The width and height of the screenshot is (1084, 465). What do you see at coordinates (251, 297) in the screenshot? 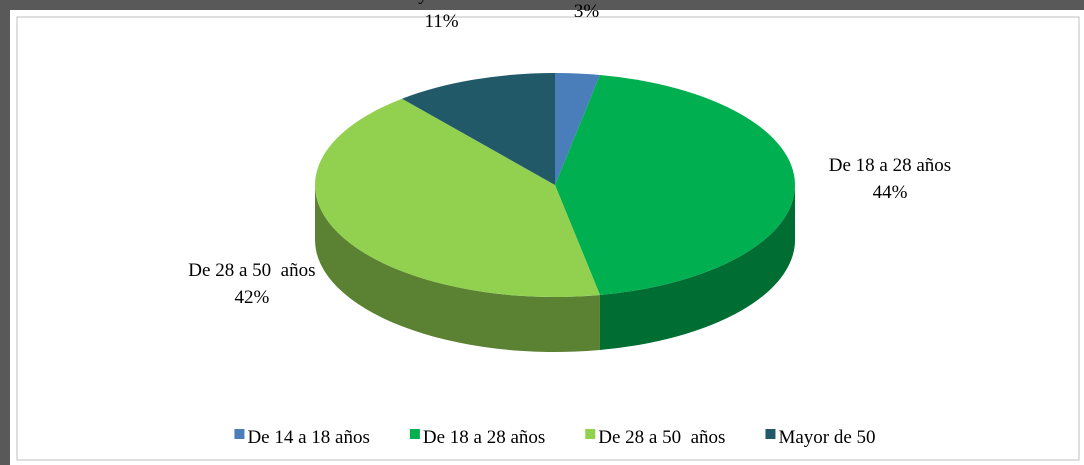
I see `data-label-value: 42%` at bounding box center [251, 297].